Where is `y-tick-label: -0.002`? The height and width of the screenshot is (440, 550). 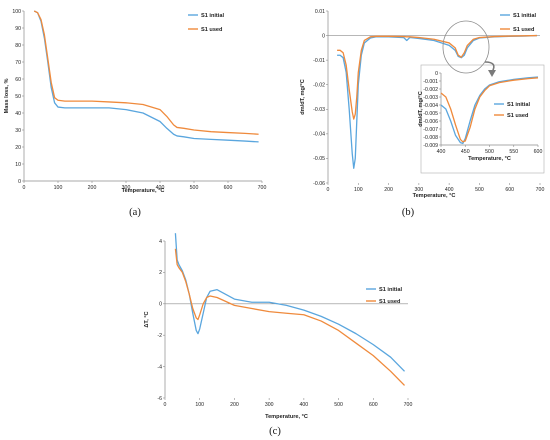 y-tick-label: -0.002 is located at coordinates (430, 90).